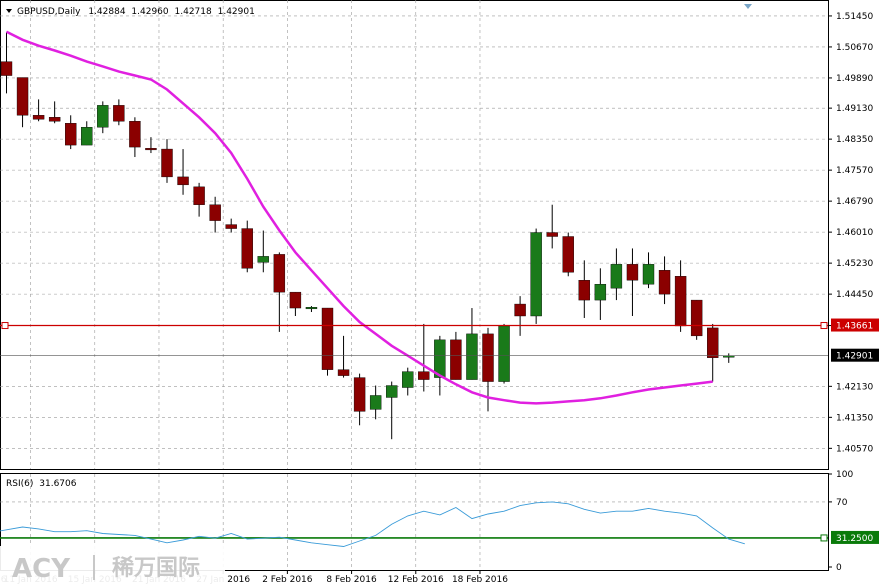 This screenshot has width=880, height=588. What do you see at coordinates (41, 484) in the screenshot?
I see `rsi-label: RSI(6) 31.6706` at bounding box center [41, 484].